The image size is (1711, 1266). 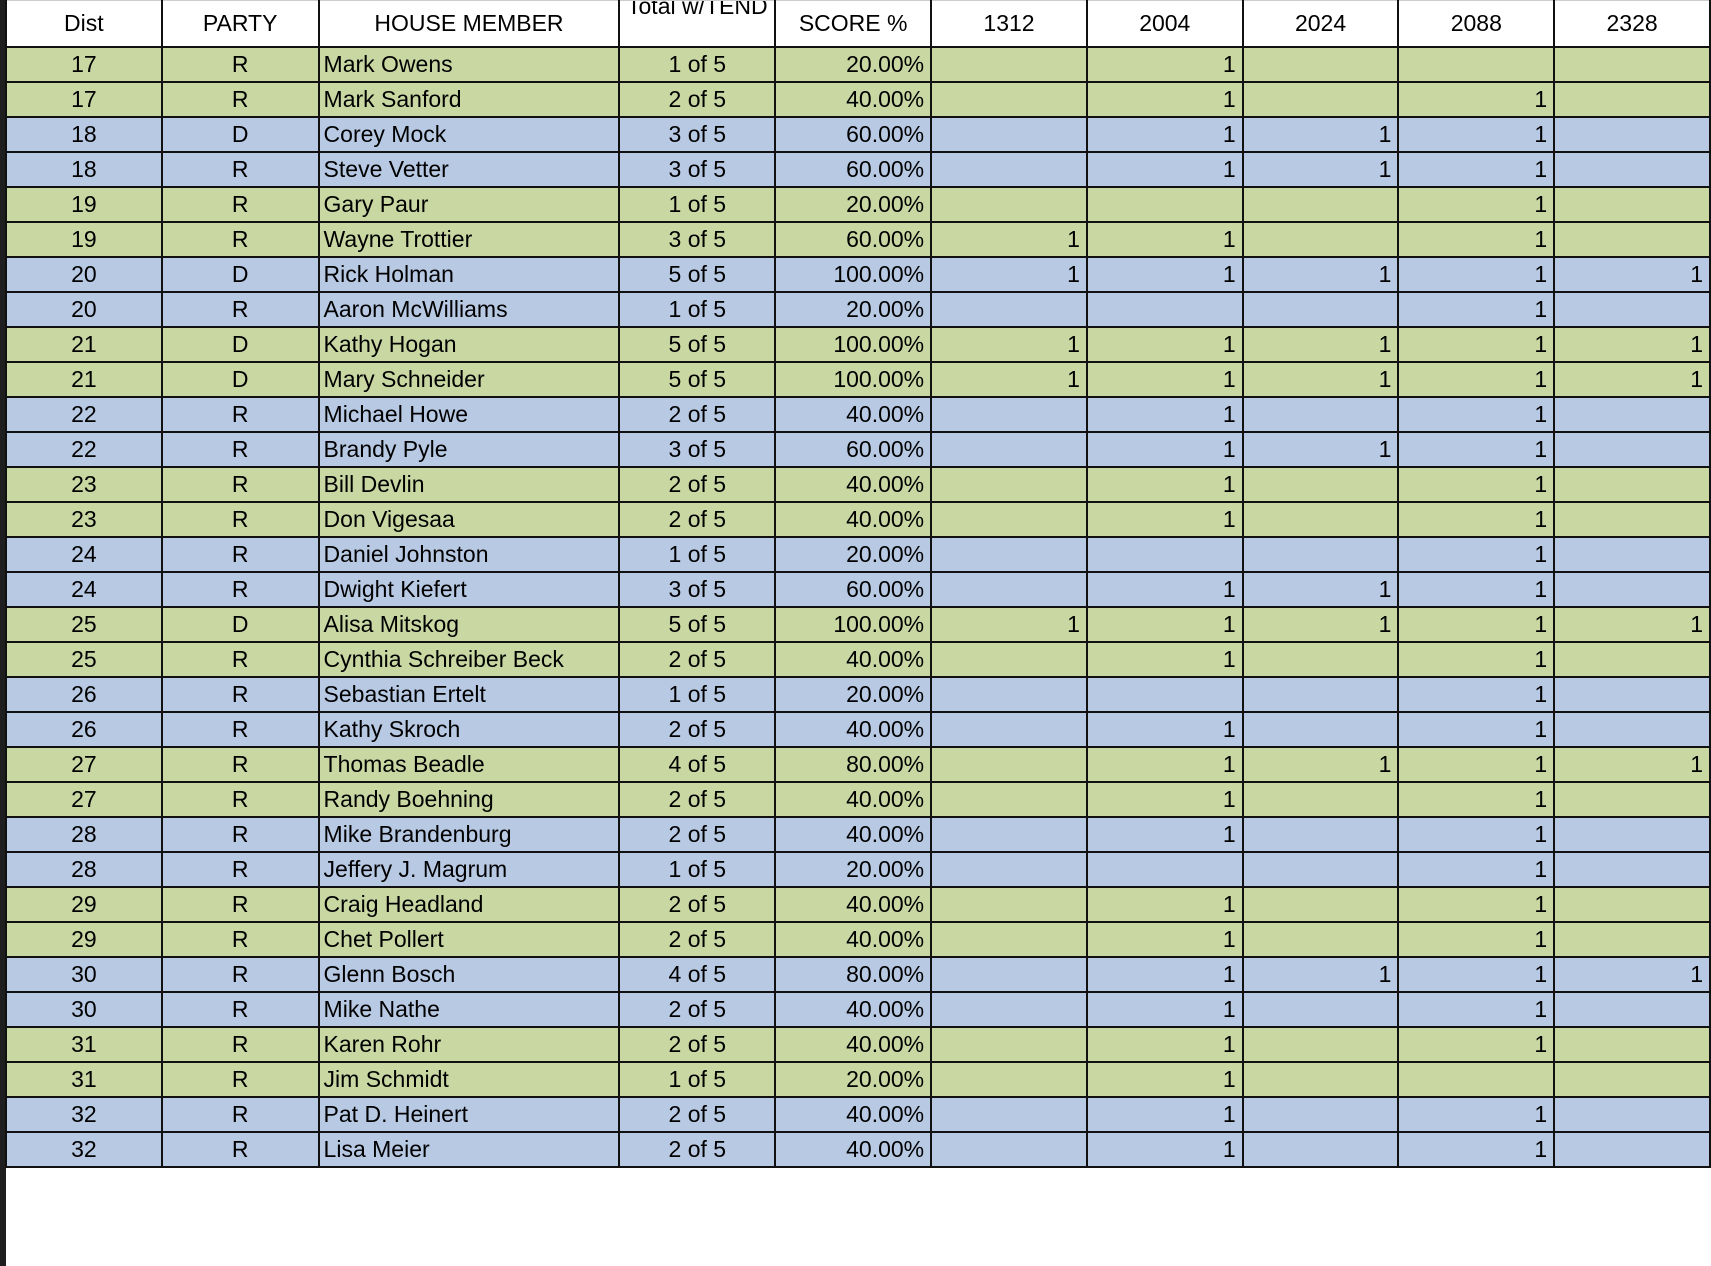 I want to click on member-cell: Dwight Kiefert, so click(x=469, y=589).